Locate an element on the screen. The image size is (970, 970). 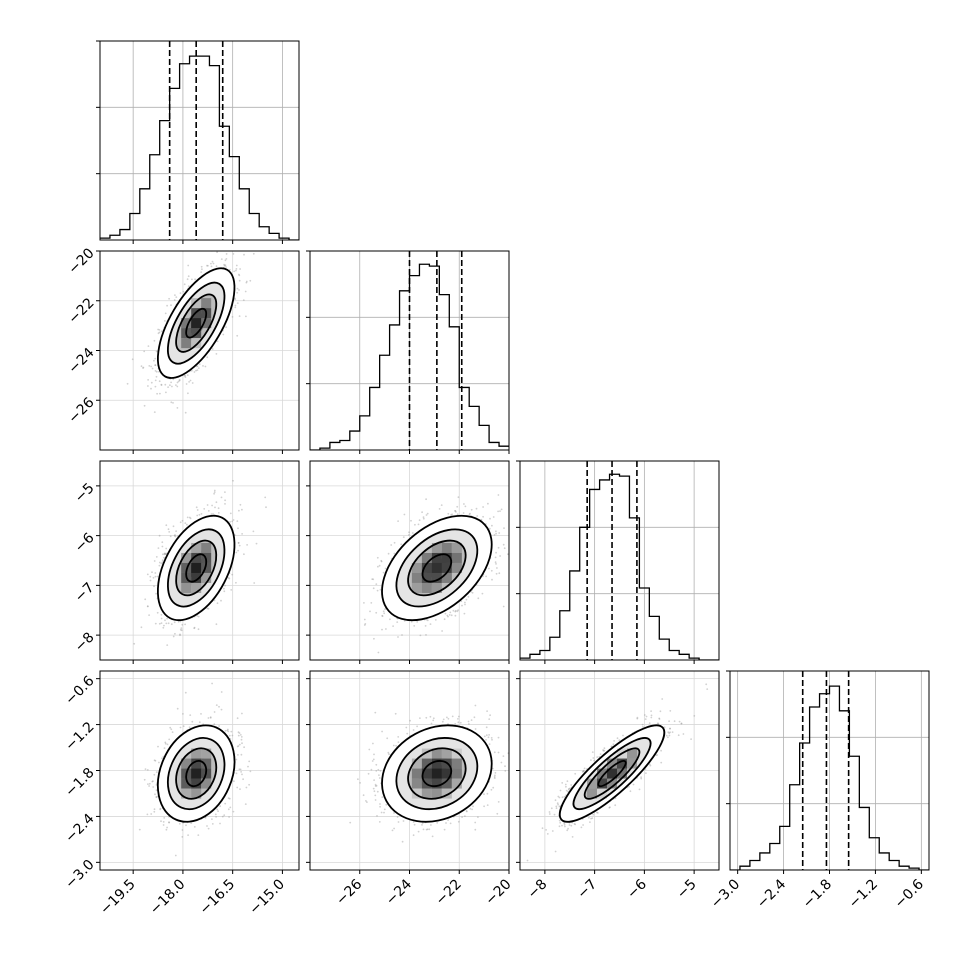
panel-2-0: −8−7−6−5 is located at coordinates (186, 562).